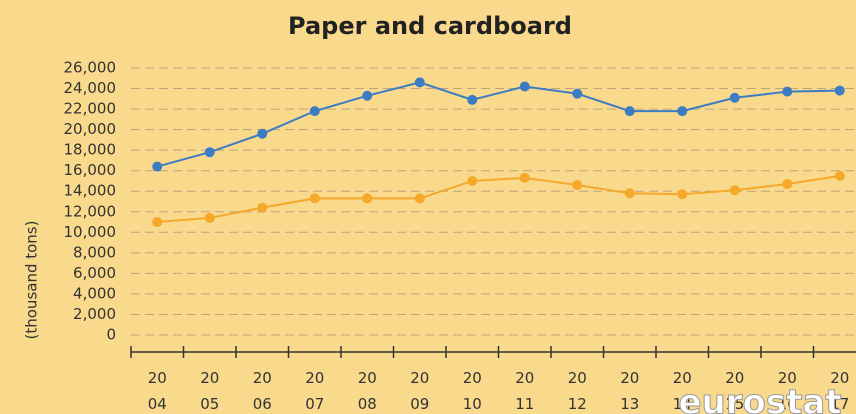 This screenshot has width=856, height=414. I want to click on x-tick-label: 20 12, so click(577, 391).